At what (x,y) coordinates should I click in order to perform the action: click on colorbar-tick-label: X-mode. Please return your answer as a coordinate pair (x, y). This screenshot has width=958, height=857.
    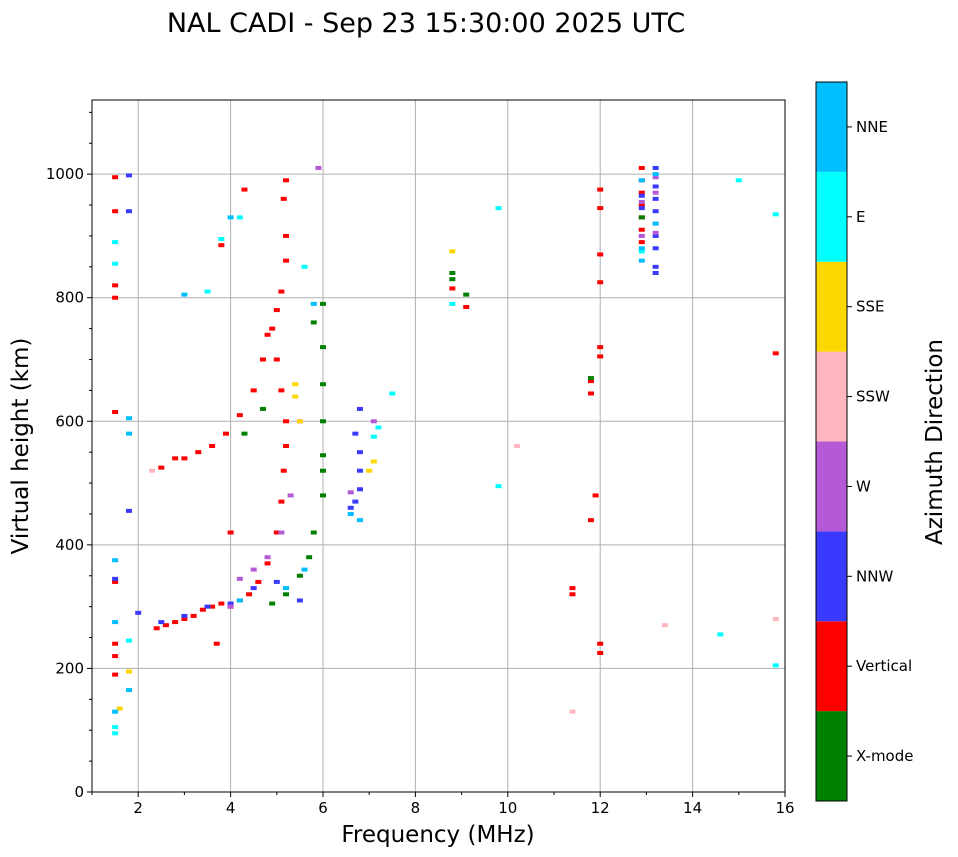
    Looking at the image, I should click on (884, 756).